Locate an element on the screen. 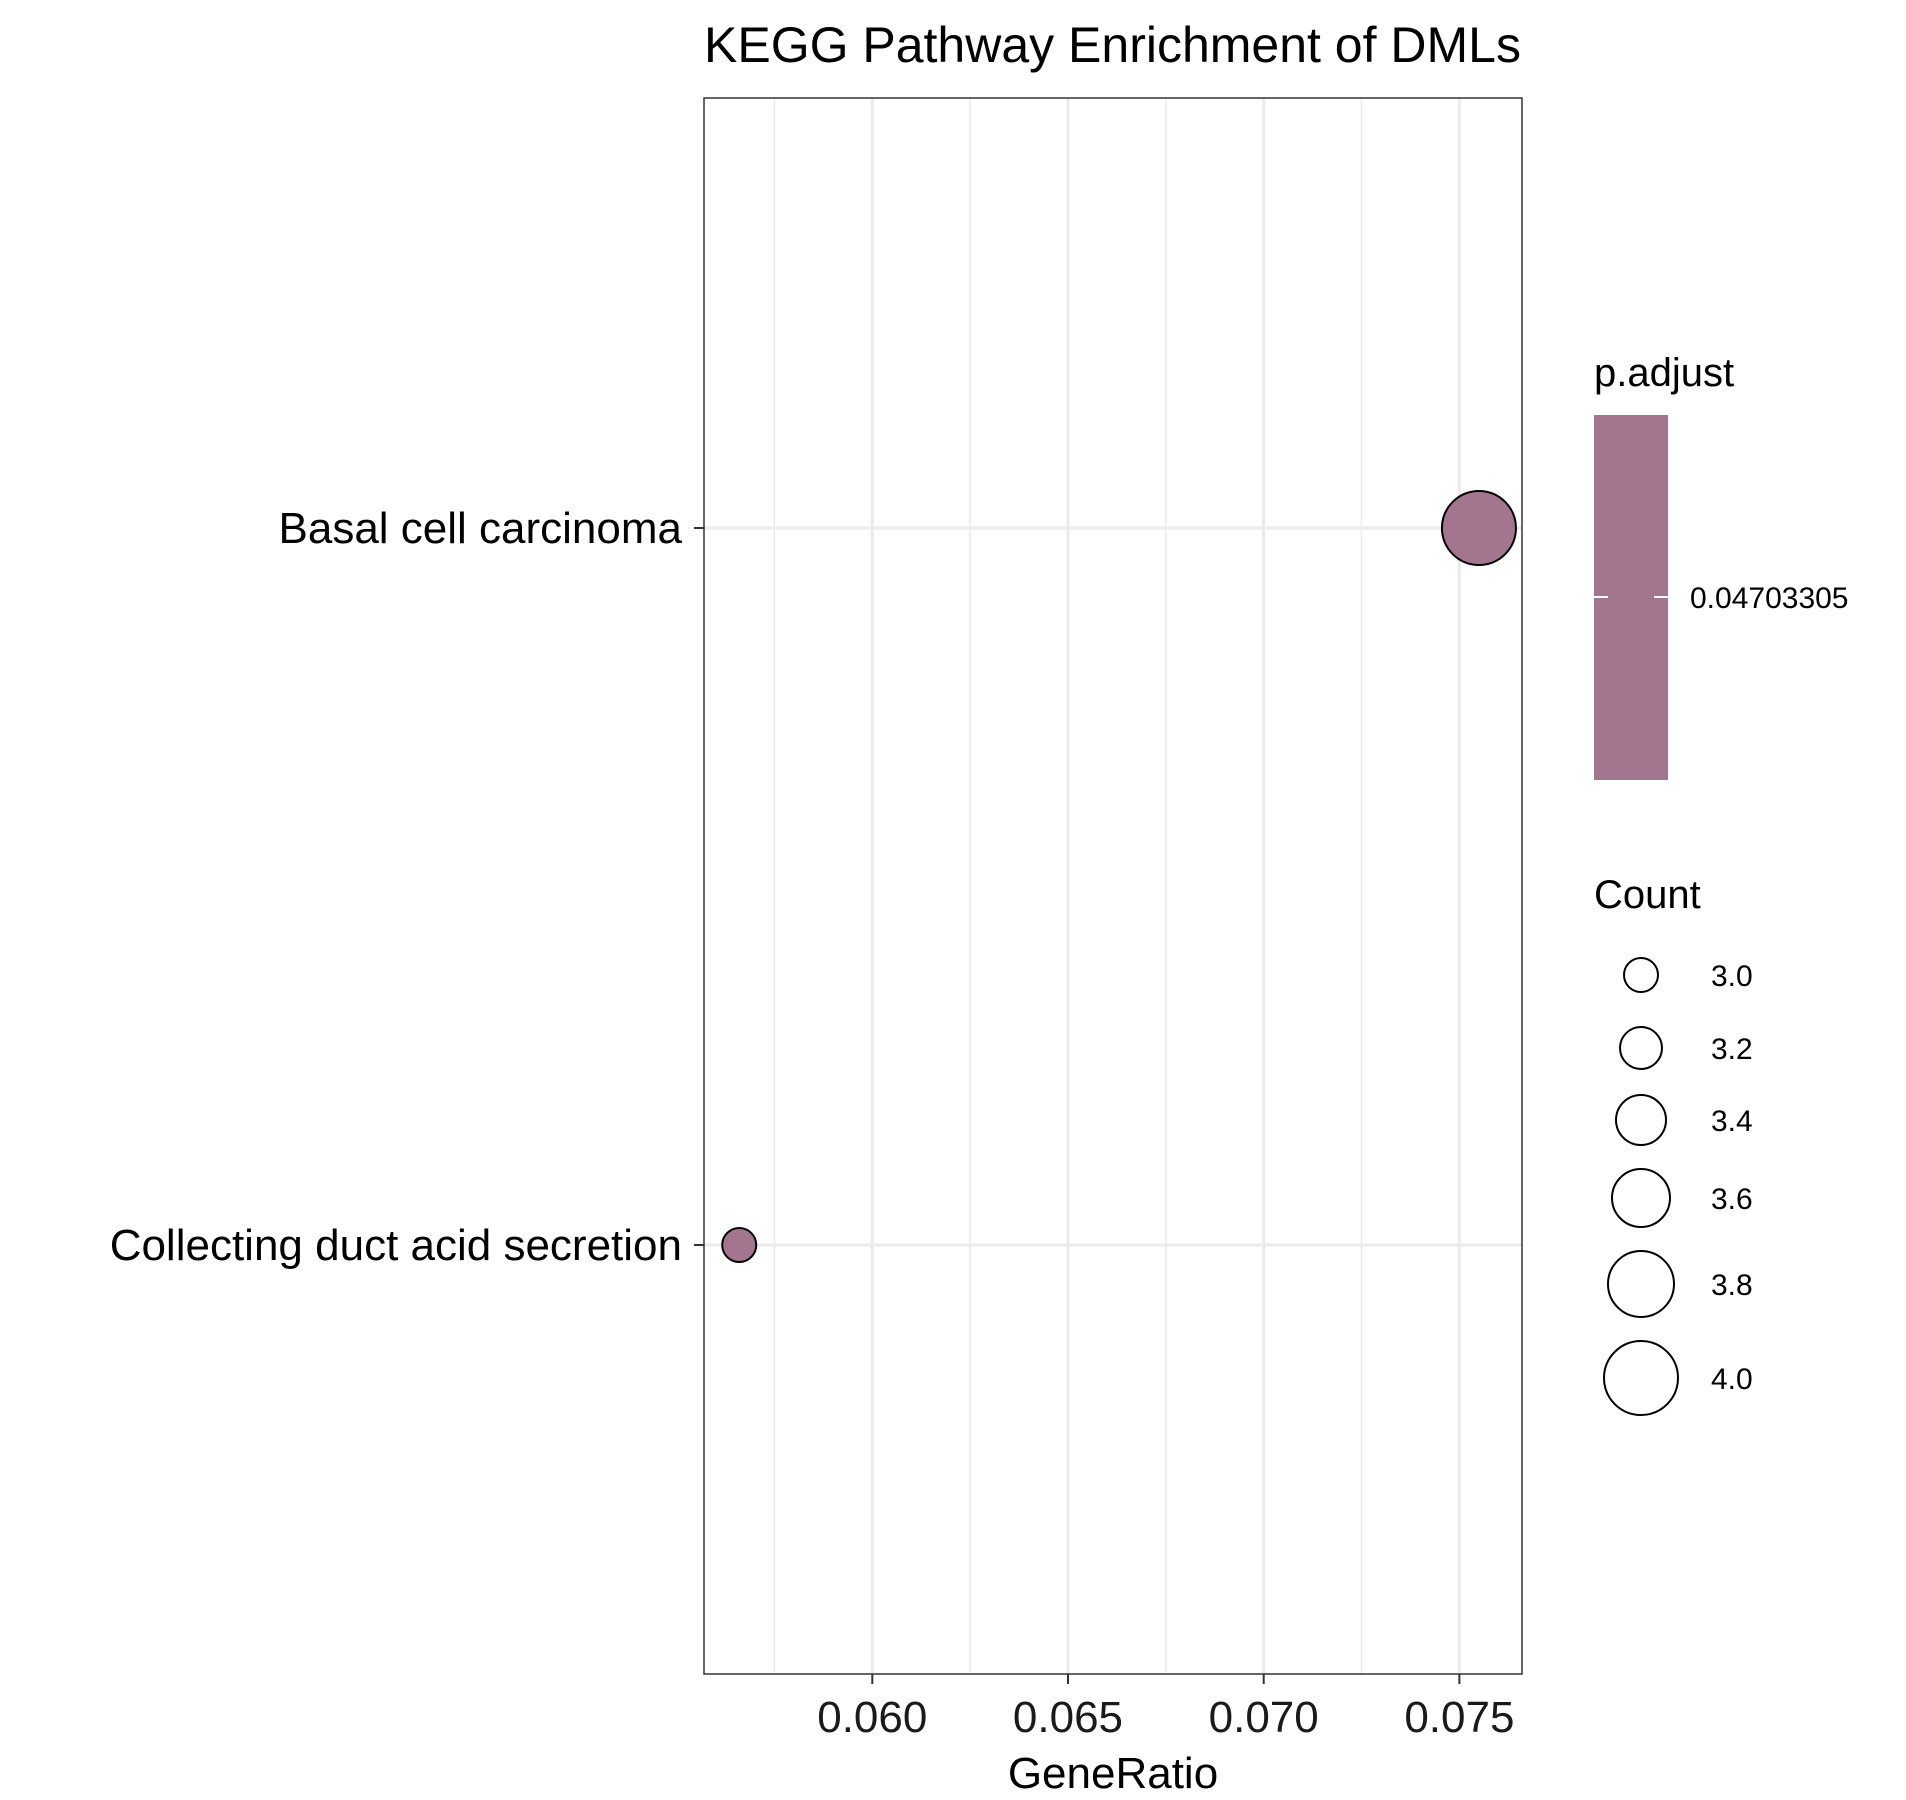  size-legend-label: 3.6 is located at coordinates (1732, 1199).